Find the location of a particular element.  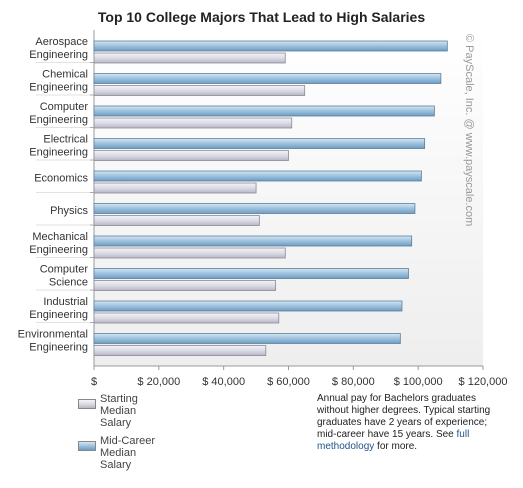

category-label: Economics is located at coordinates (61, 178).